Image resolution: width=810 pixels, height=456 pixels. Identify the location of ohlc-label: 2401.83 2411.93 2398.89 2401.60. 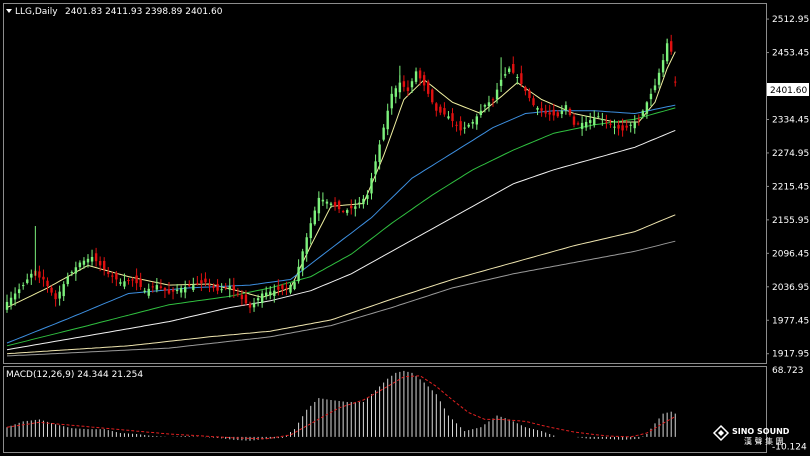
(144, 12).